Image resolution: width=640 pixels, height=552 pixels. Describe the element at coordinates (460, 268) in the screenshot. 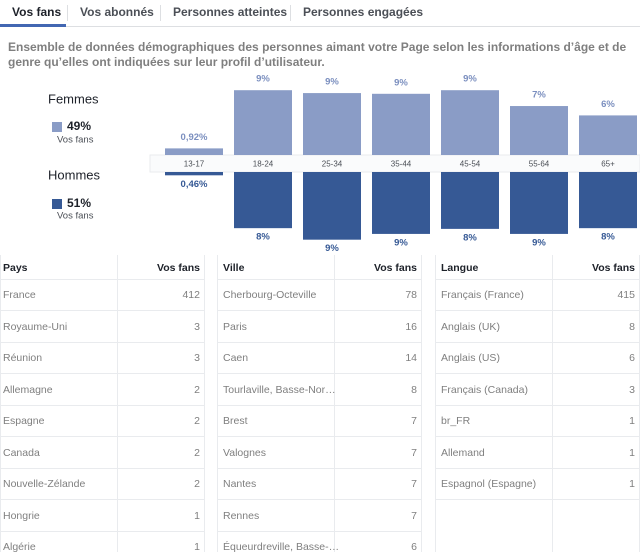

I see `header-cell: Langue` at that location.